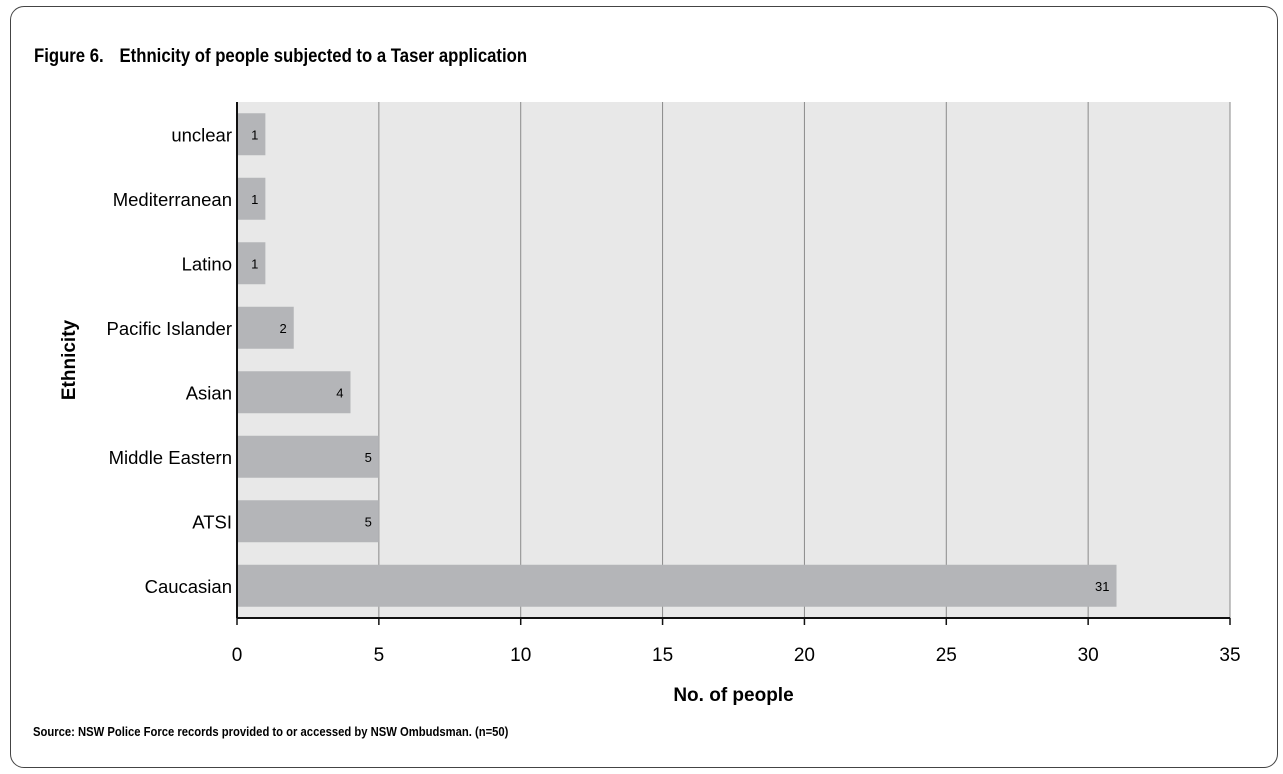 Image resolution: width=1283 pixels, height=774 pixels. I want to click on x-tick-label: 30, so click(1088, 655).